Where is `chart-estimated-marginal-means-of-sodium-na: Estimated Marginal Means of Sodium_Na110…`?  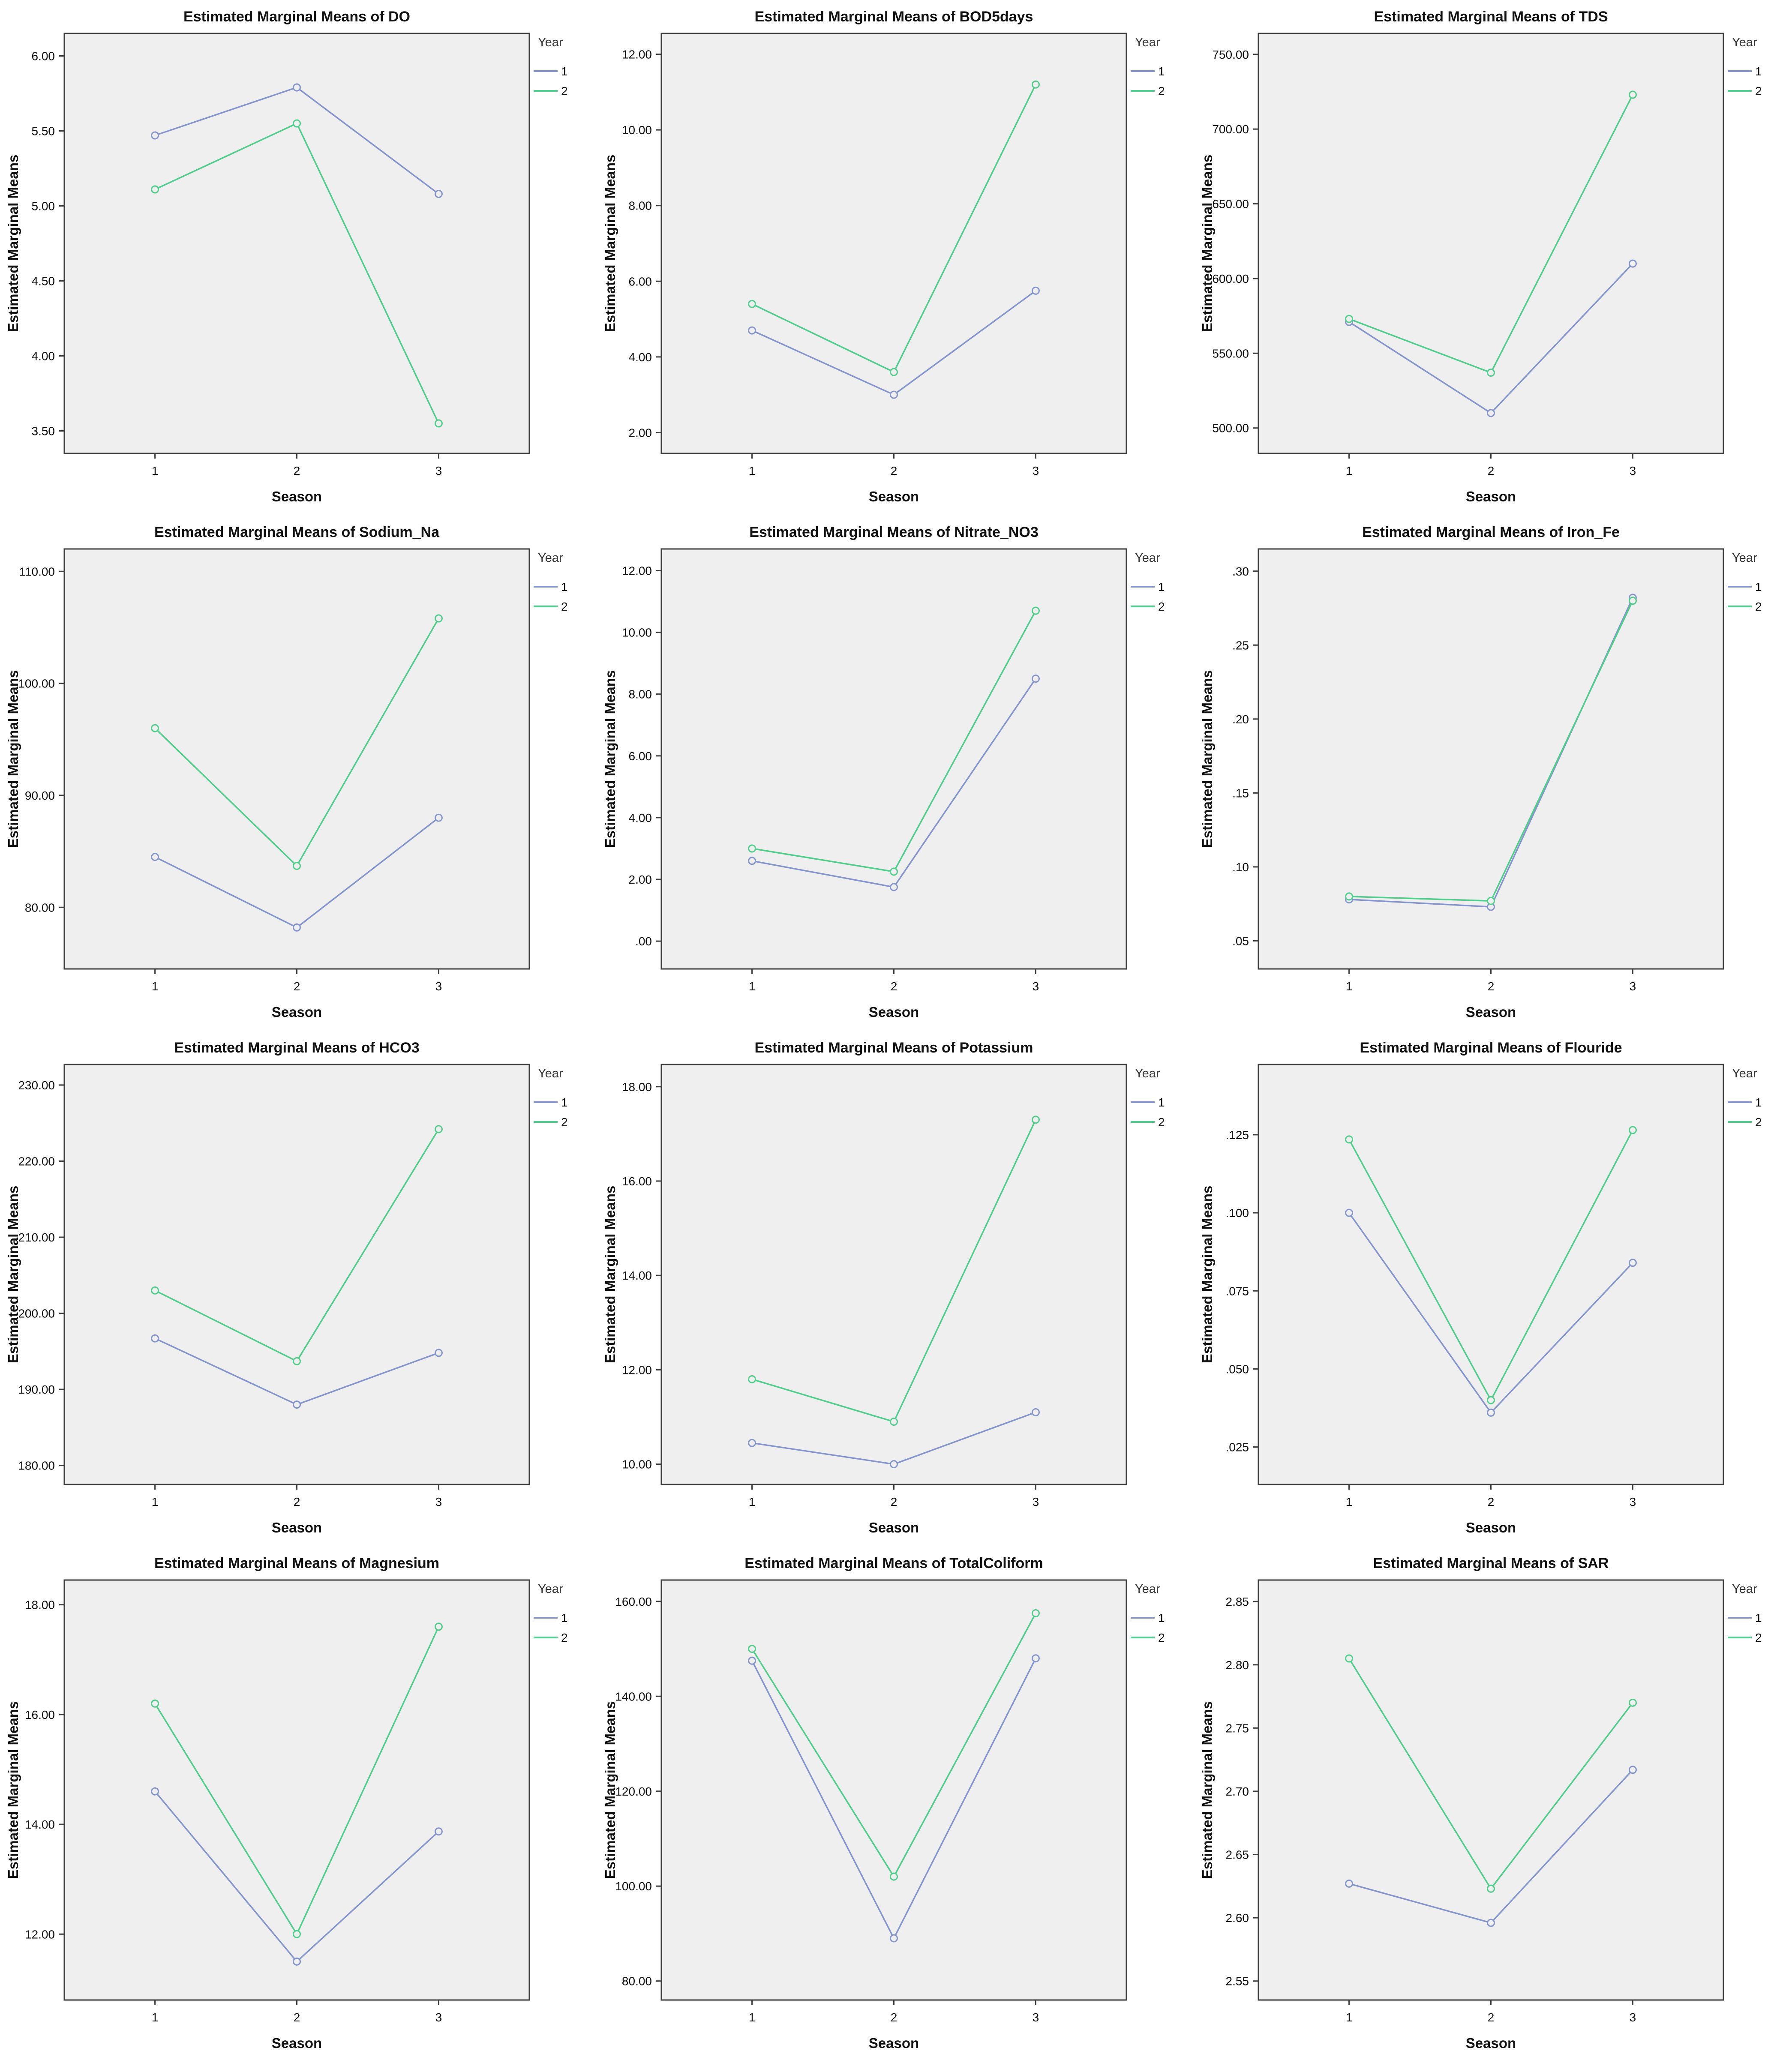
chart-estimated-marginal-means-of-sodium-na: Estimated Marginal Means of Sodium_Na110… is located at coordinates (287, 772).